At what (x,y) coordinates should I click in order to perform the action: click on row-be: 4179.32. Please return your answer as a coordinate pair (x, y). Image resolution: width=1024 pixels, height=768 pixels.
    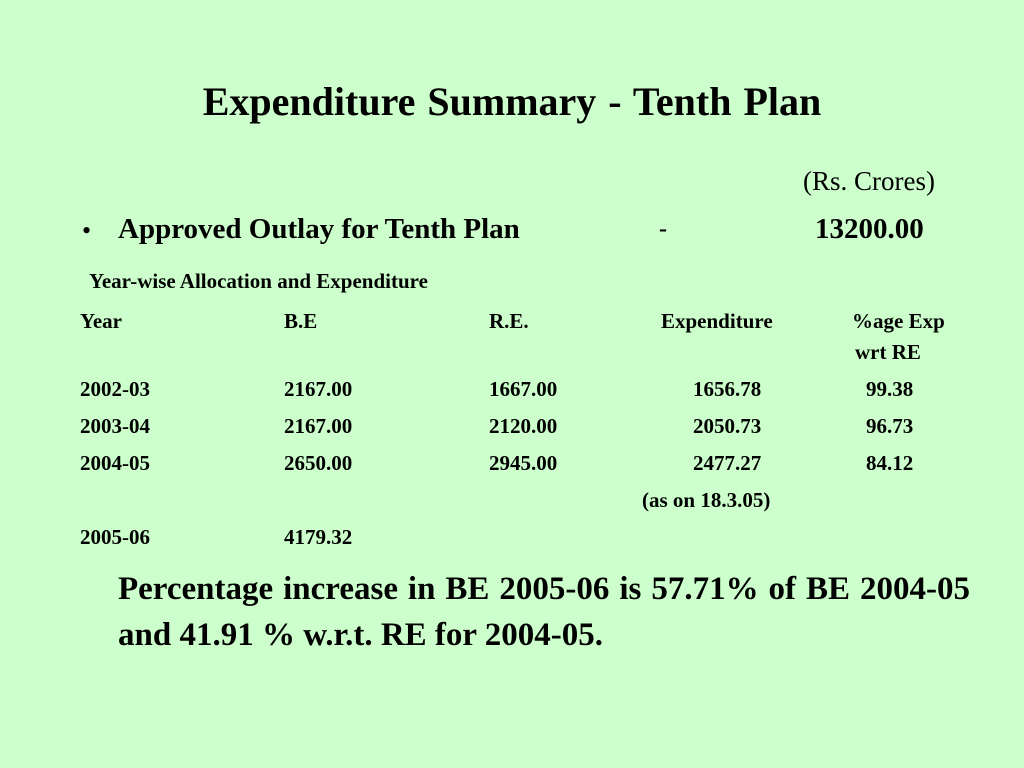
    Looking at the image, I should click on (318, 537).